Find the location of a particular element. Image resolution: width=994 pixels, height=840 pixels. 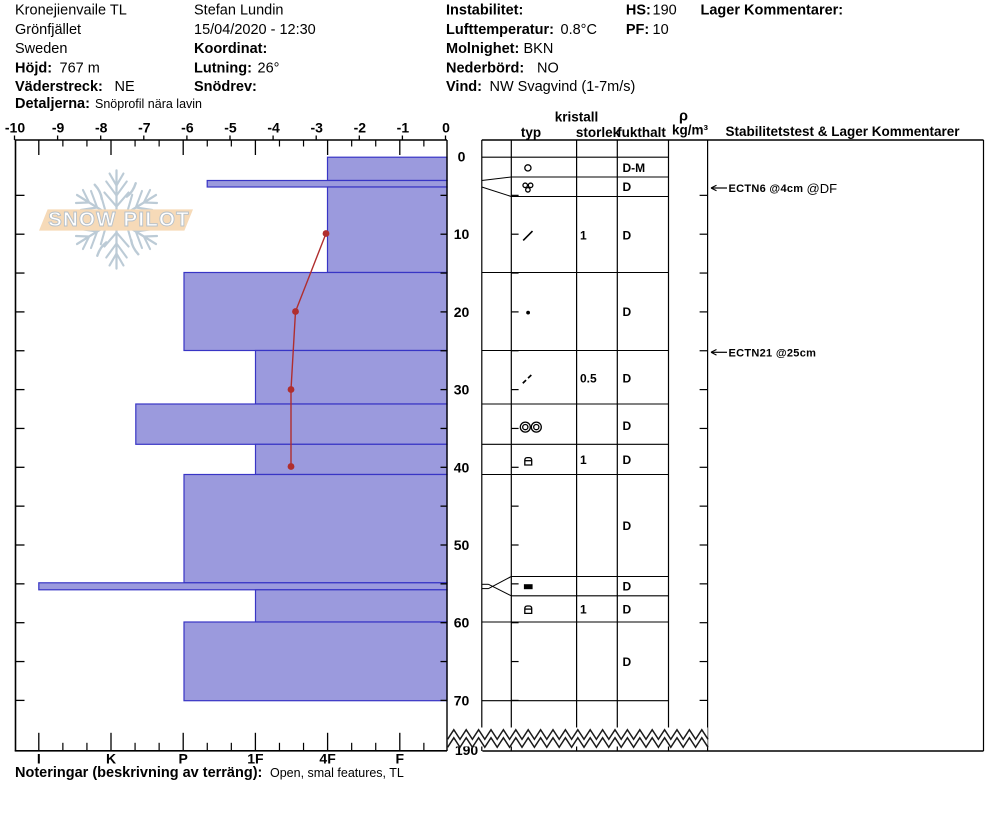

svg-text: HS: is located at coordinates (638, 11).